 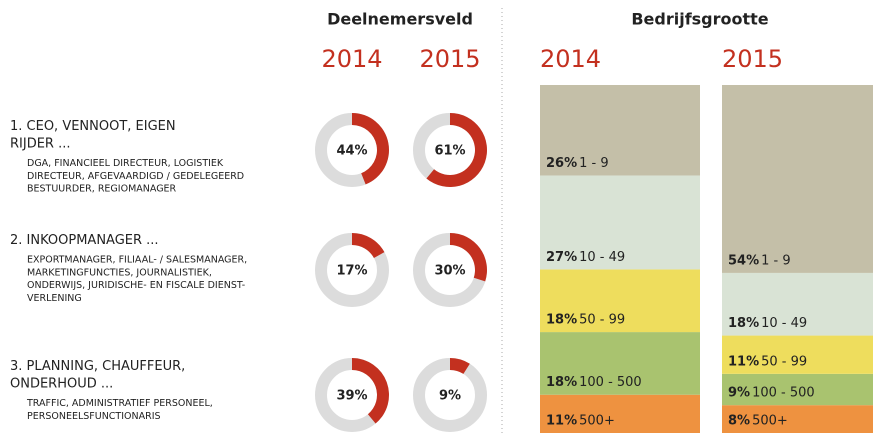 I want to click on segment-value: 9%, so click(x=739, y=393).